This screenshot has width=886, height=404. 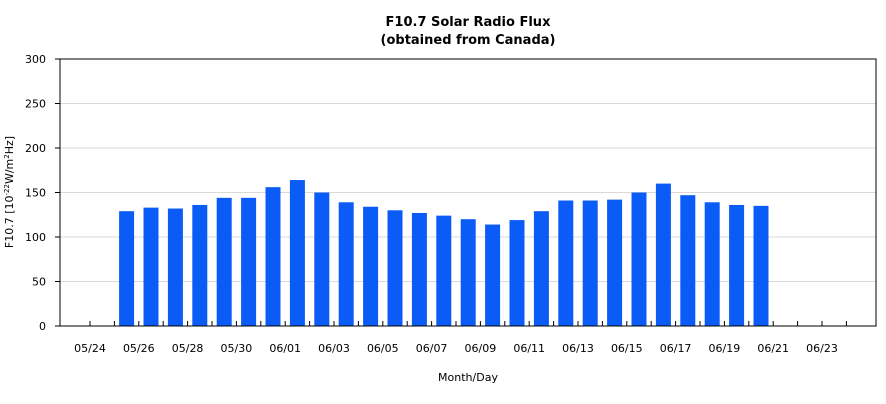 I want to click on x-tick-label: 06/05, so click(x=383, y=348).